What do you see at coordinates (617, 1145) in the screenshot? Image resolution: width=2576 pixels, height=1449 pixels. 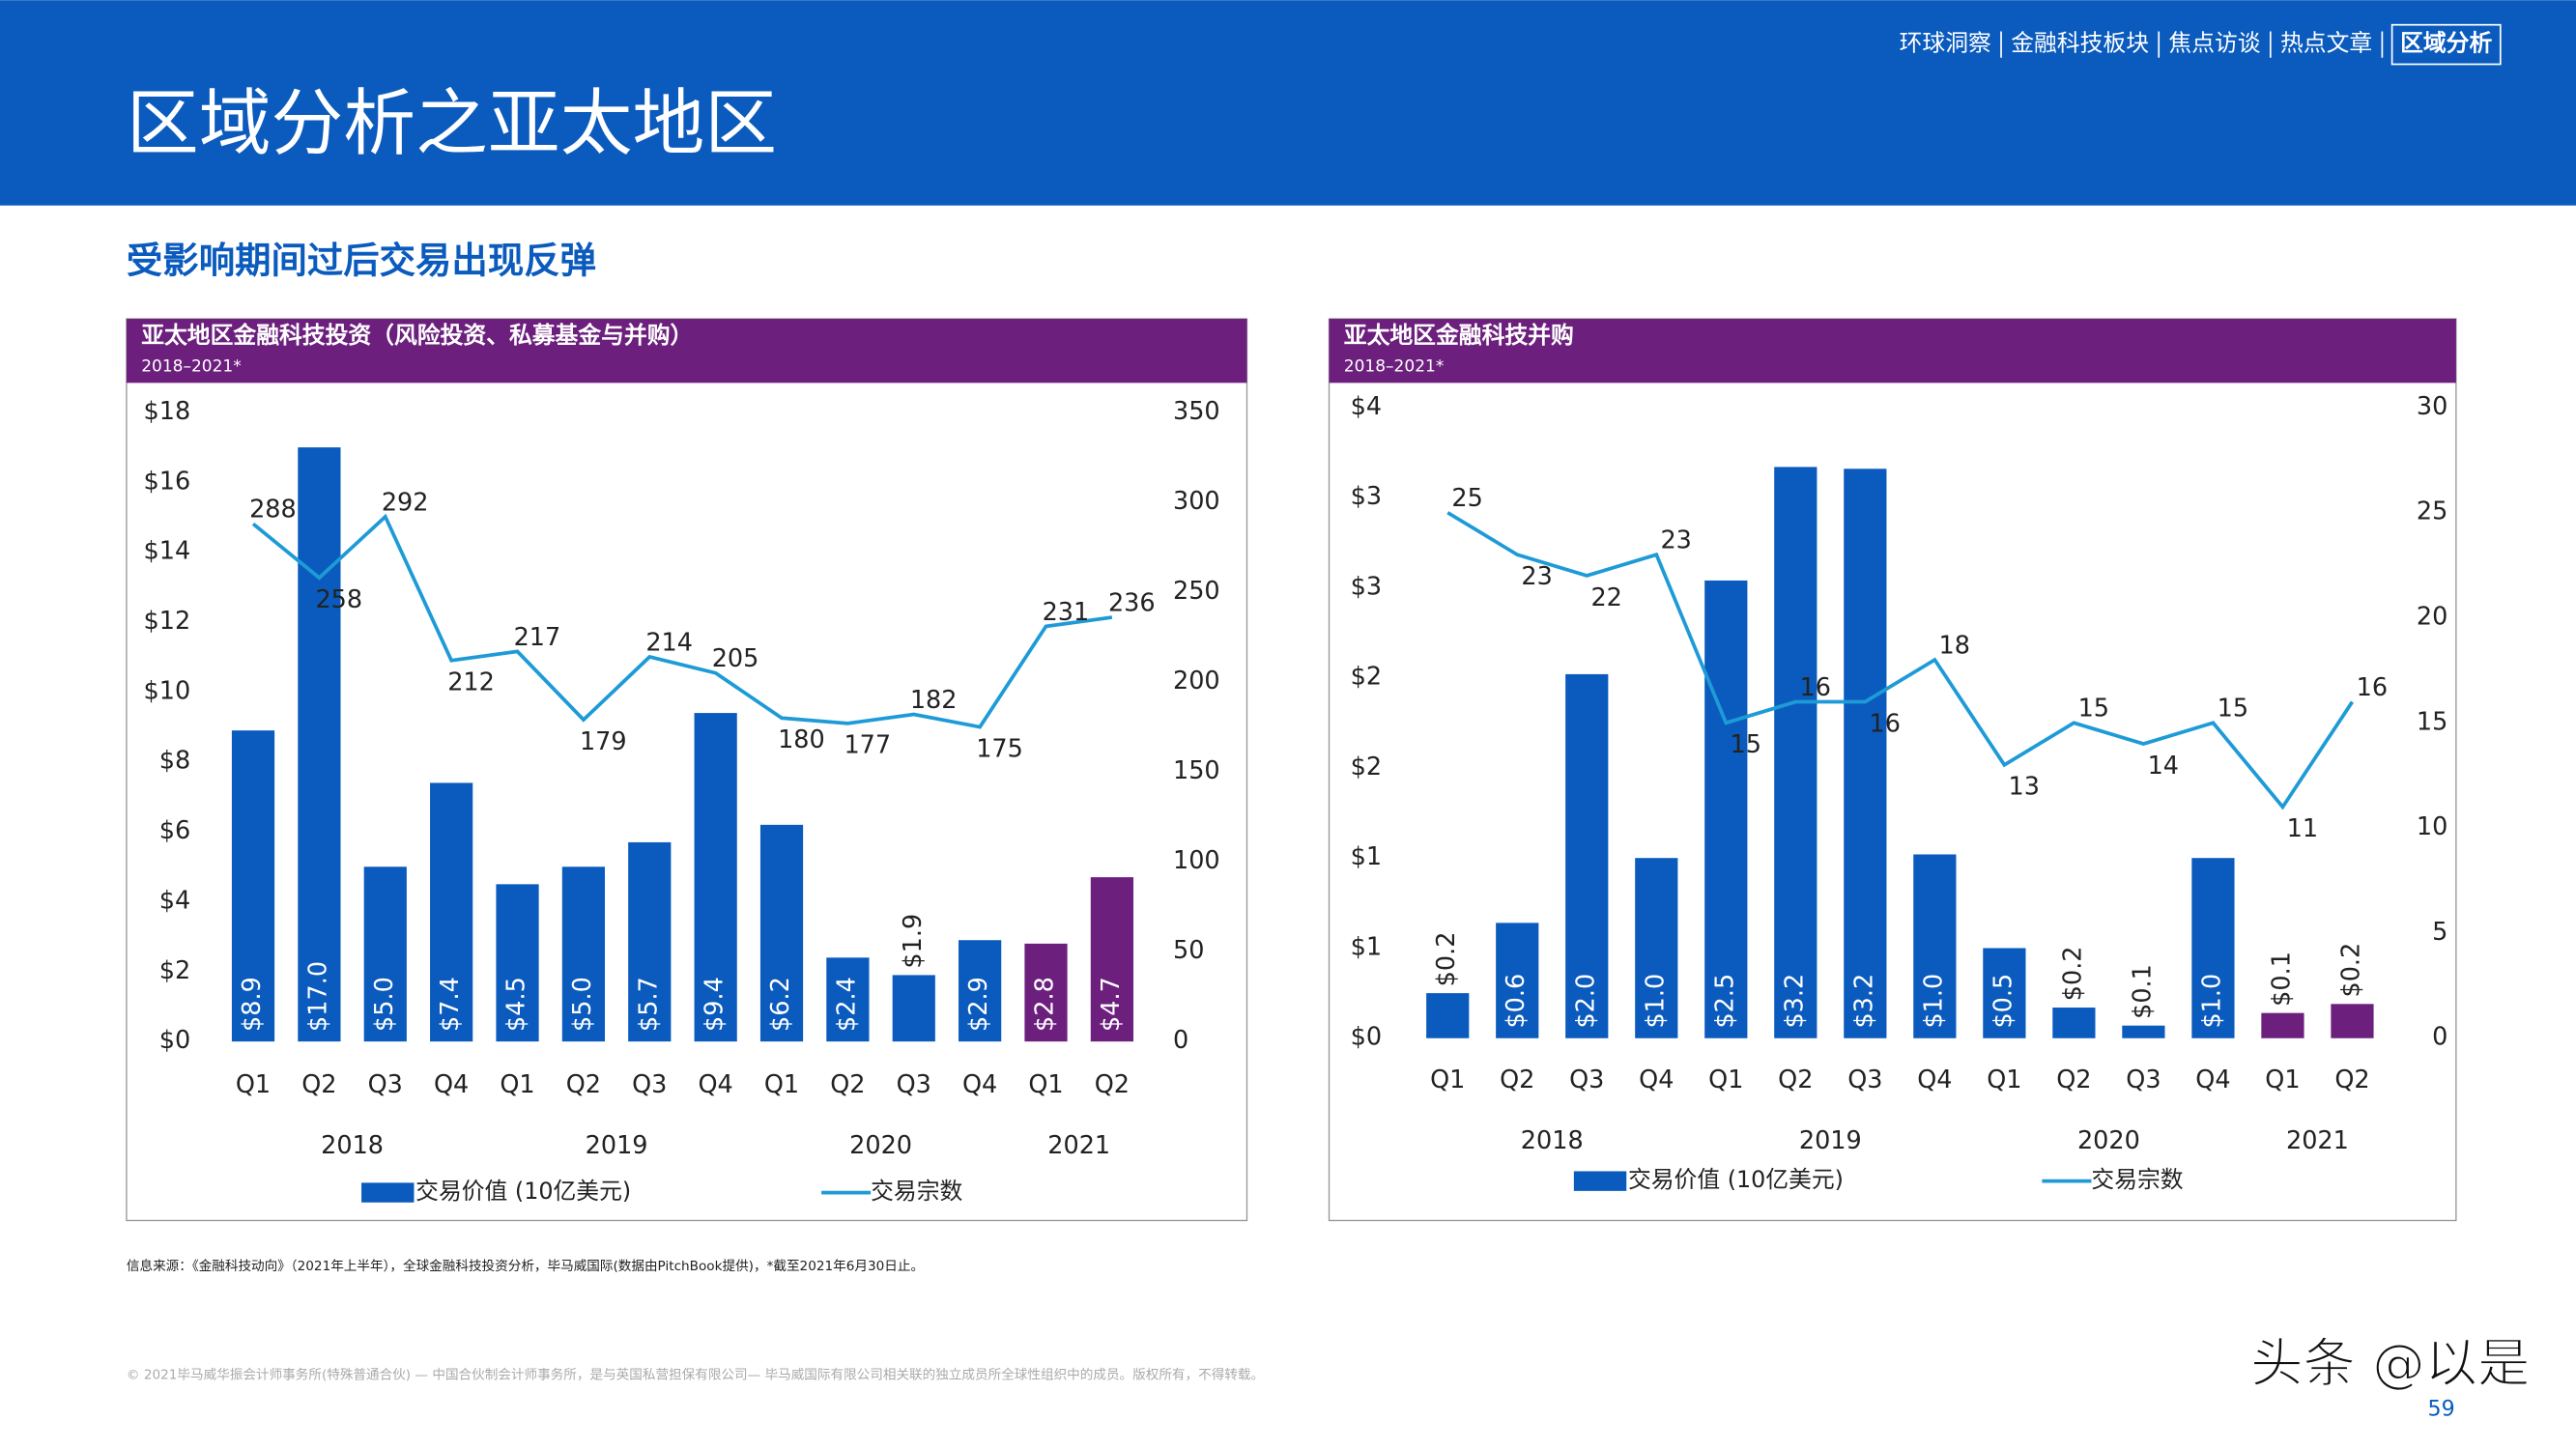 I see `year-label: 2019` at bounding box center [617, 1145].